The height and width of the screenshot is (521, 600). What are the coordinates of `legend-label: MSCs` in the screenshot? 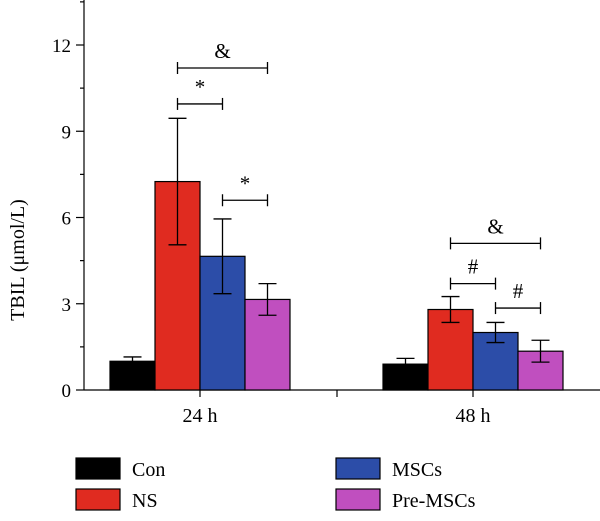 It's located at (417, 470).